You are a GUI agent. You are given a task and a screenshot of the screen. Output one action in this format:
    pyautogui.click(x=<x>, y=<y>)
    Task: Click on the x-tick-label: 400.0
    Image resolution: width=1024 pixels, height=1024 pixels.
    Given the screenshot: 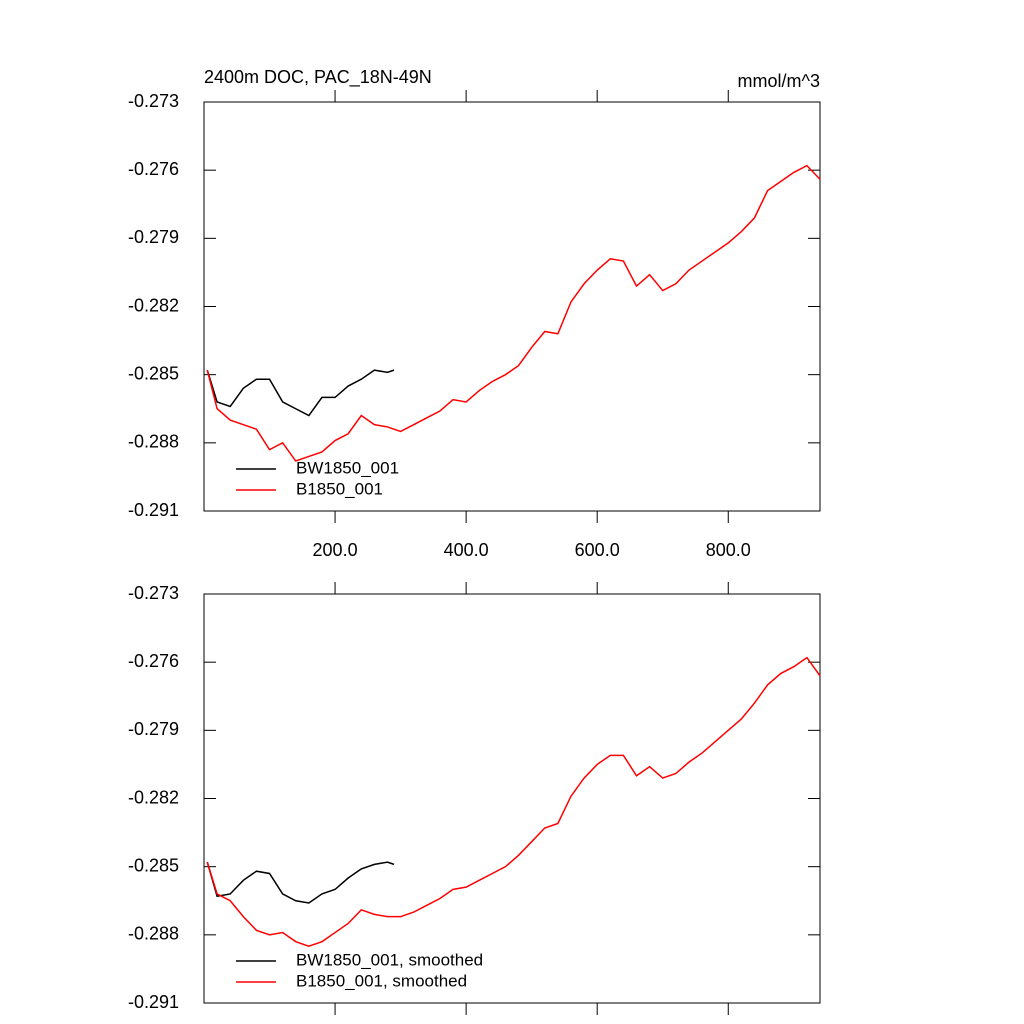 What is the action you would take?
    pyautogui.click(x=466, y=550)
    